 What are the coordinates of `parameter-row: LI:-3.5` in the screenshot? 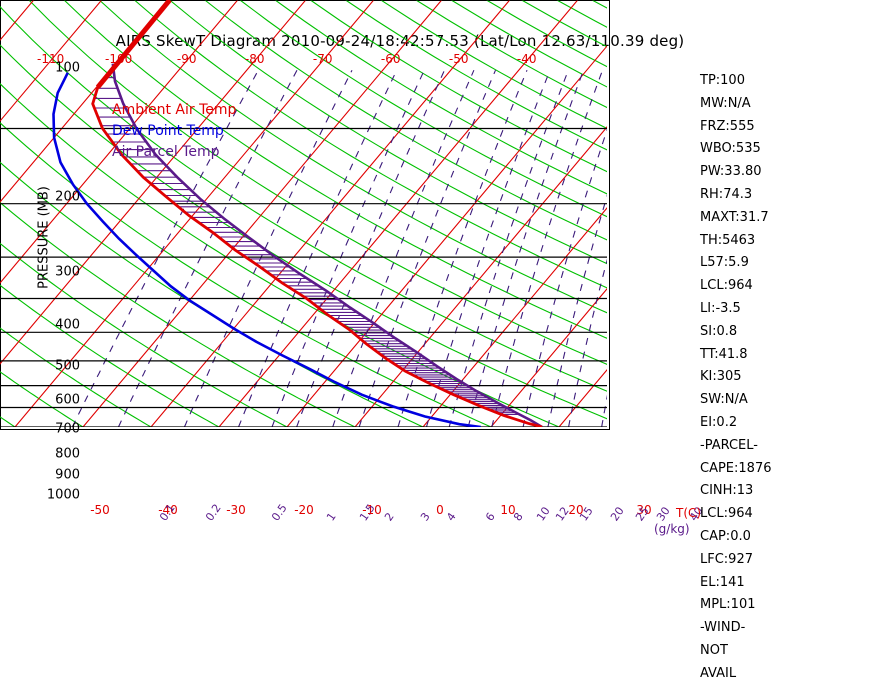 It's located at (720, 308).